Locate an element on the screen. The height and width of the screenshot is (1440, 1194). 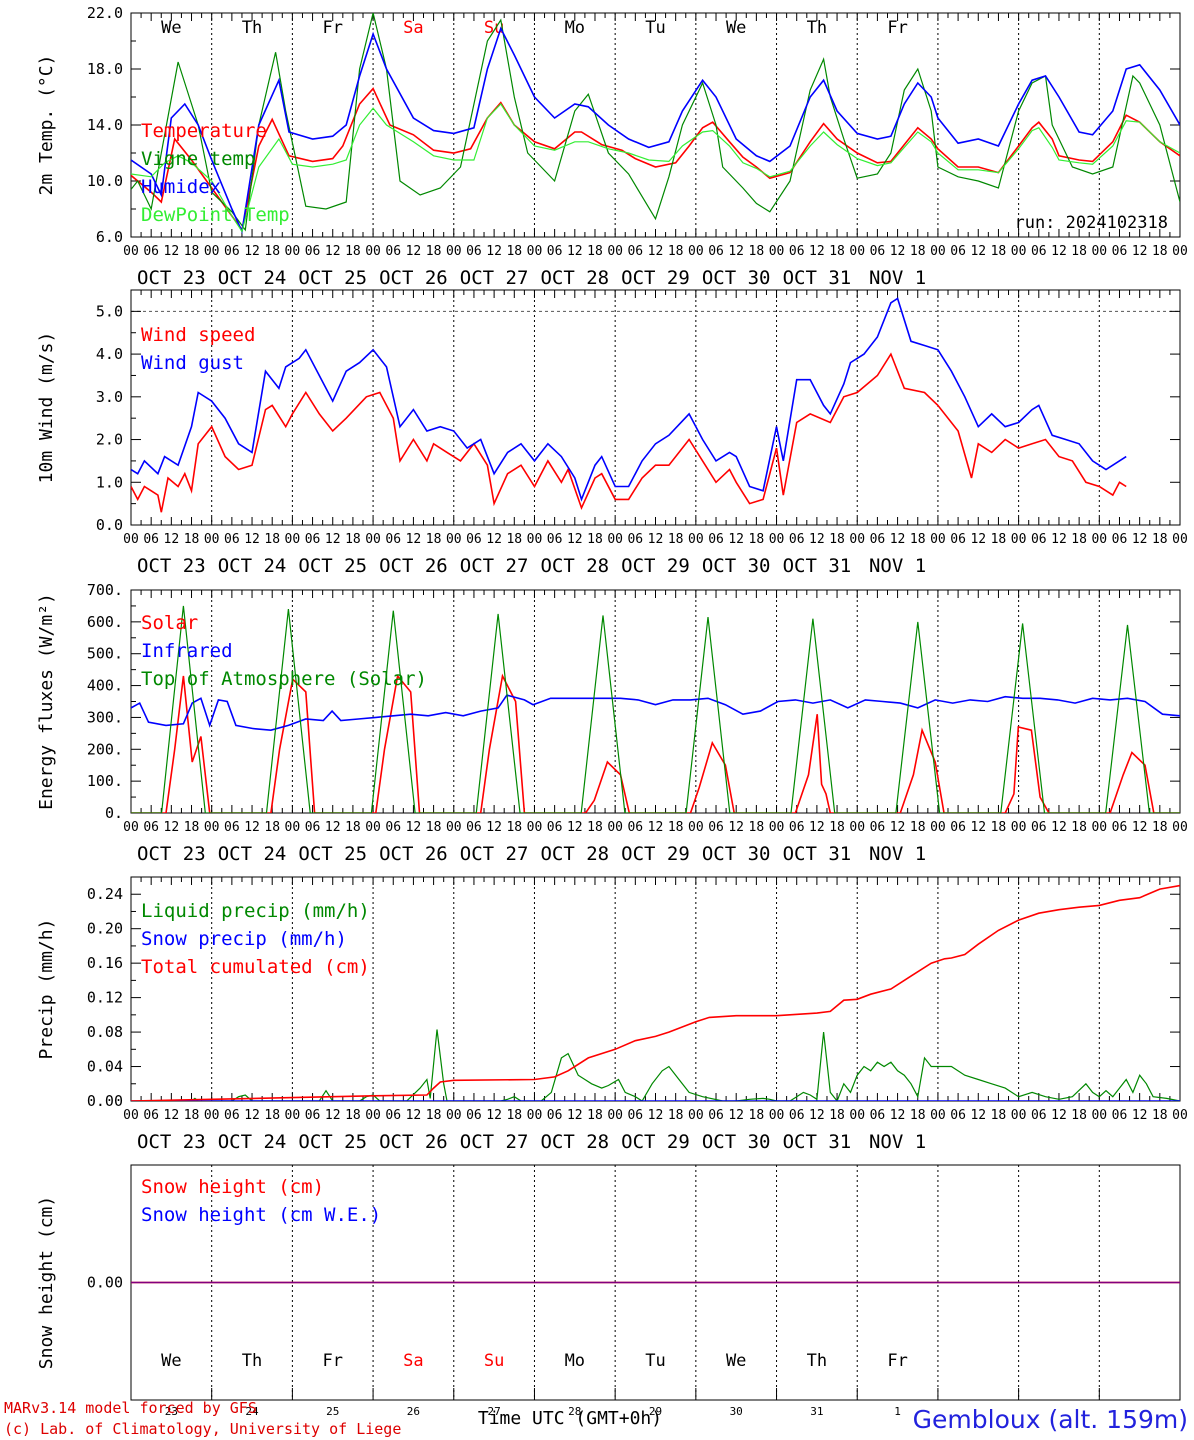
legend-item: Total cumulated (cm) is located at coordinates (255, 967).